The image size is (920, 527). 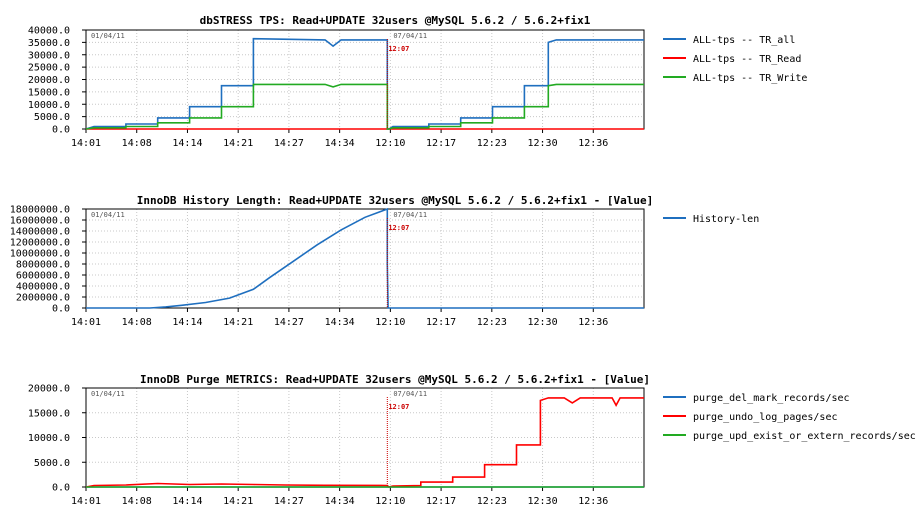 What do you see at coordinates (49, 43) in the screenshot?
I see `y-tick-label: 35000.0` at bounding box center [49, 43].